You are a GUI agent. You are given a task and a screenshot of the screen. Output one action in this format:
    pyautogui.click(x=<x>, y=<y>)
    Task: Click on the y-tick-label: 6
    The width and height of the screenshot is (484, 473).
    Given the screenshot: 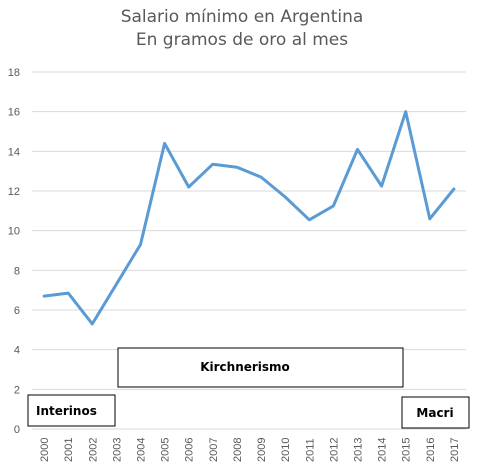 What is the action you would take?
    pyautogui.click(x=17, y=311)
    